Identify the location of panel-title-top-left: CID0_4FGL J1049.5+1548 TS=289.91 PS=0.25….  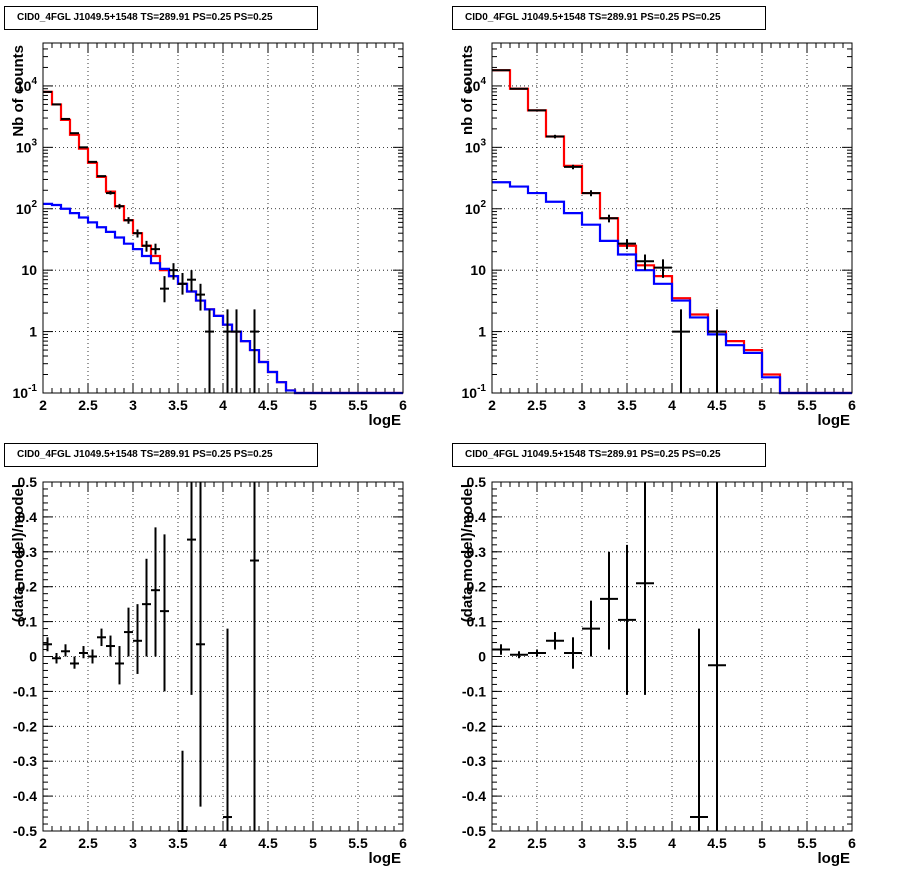
(161, 18).